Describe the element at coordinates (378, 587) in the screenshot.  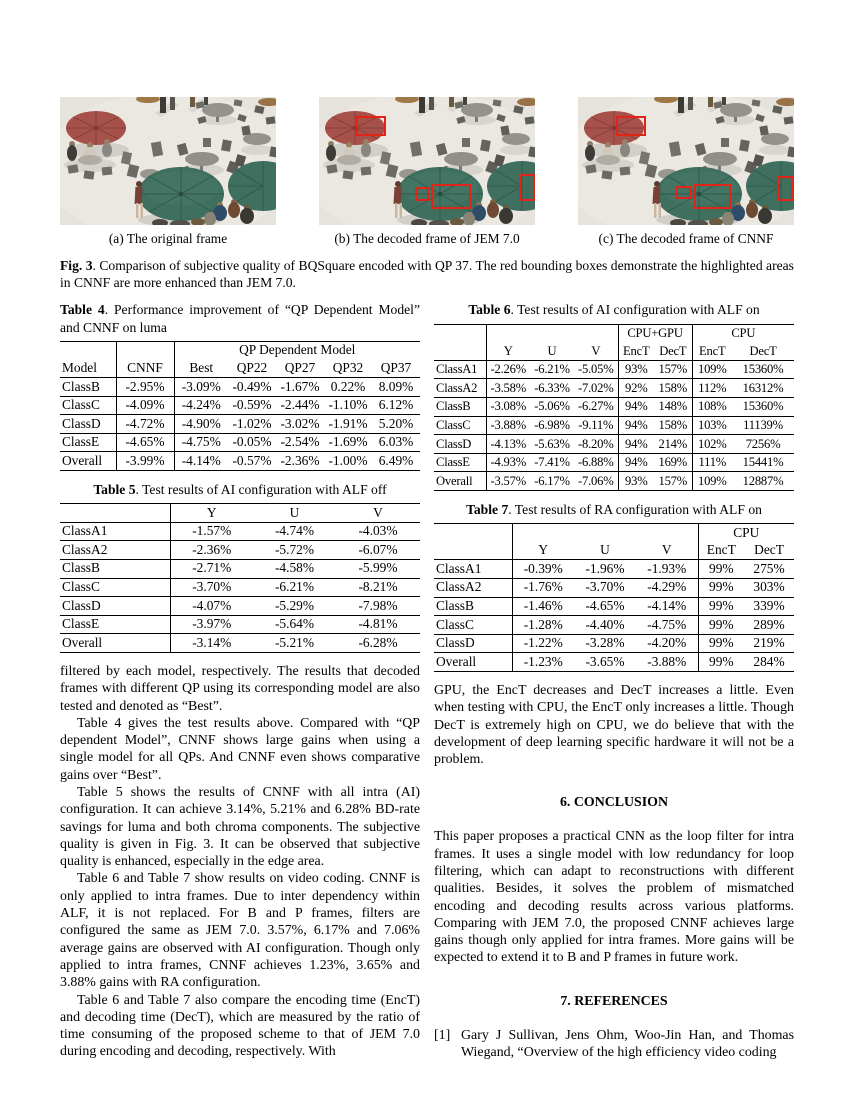
I see `table-cell: -8.21%` at that location.